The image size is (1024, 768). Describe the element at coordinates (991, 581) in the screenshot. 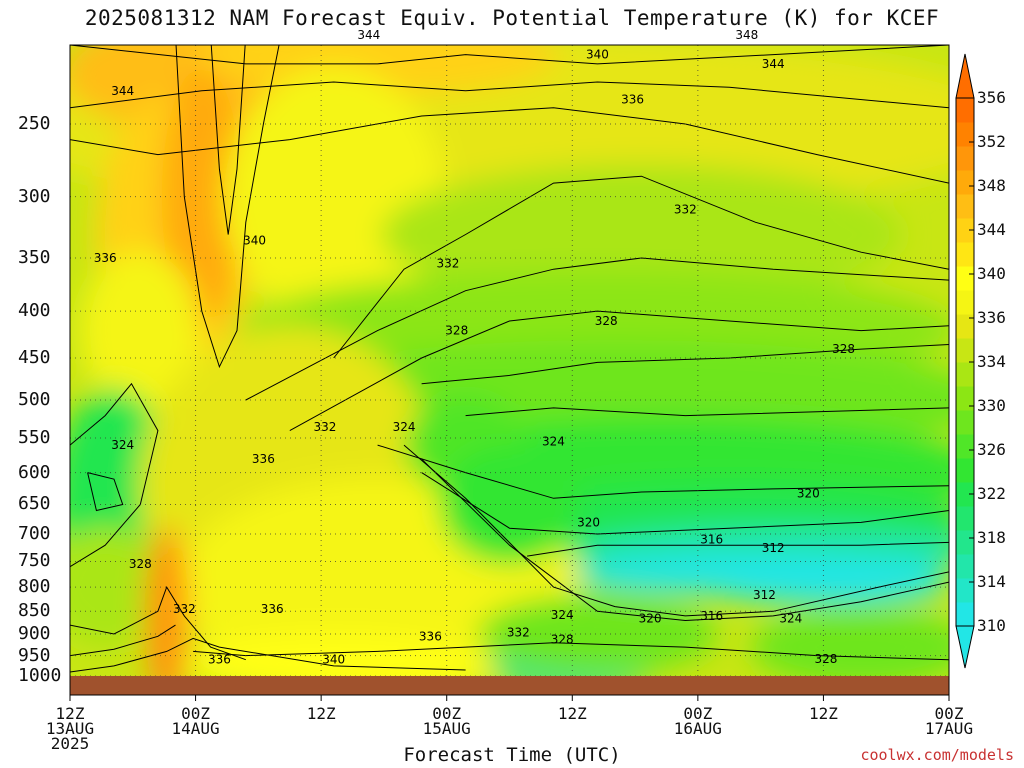

I see `colorbar-tick-label: 314` at that location.